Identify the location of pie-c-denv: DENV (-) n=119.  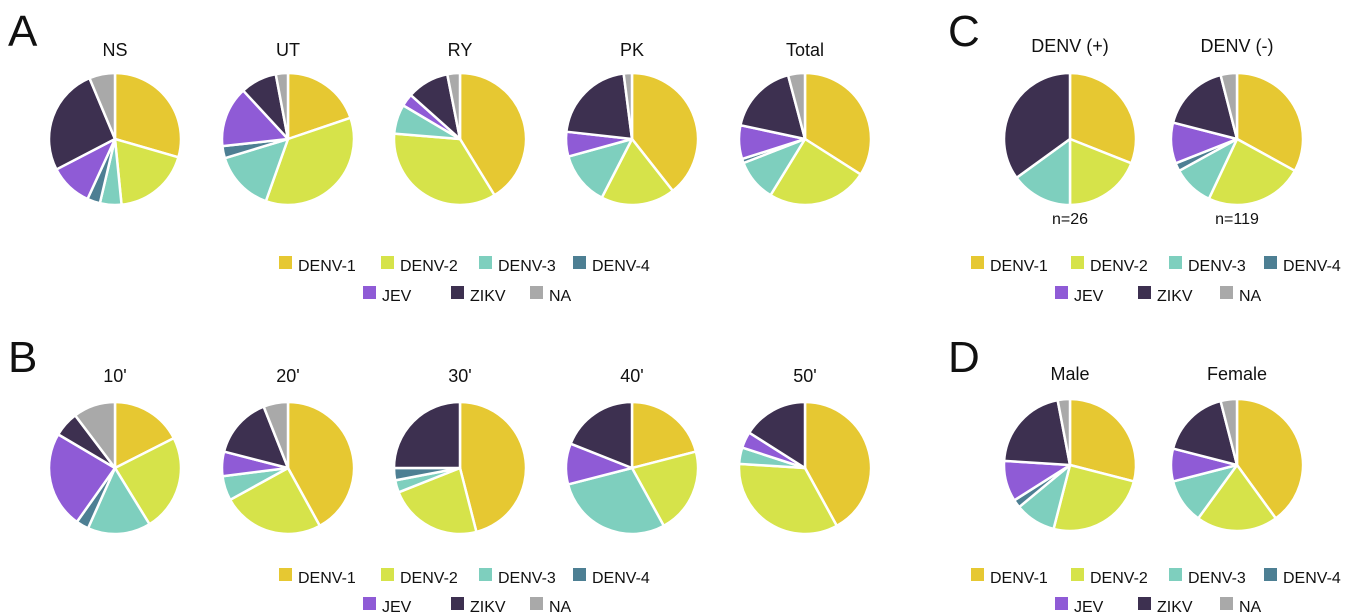
(1237, 132).